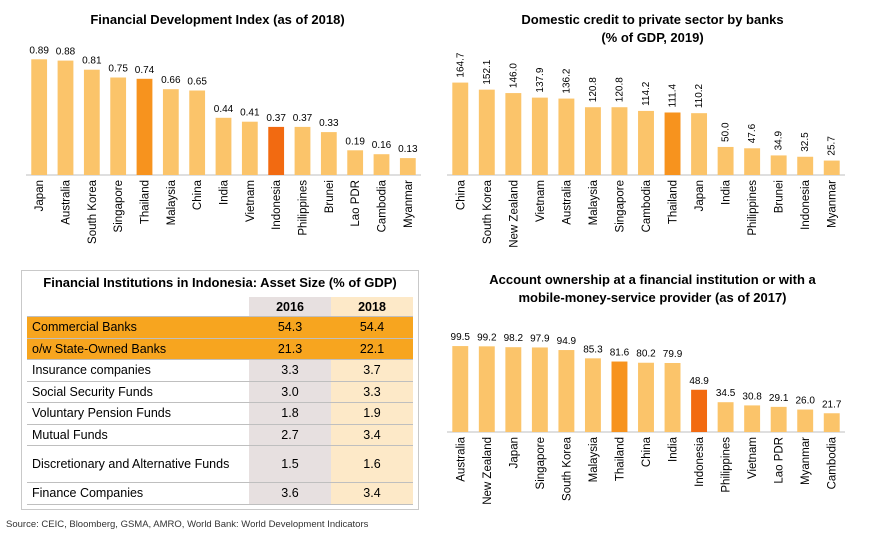 This screenshot has height=542, width=870. I want to click on data-label: 48.9, so click(699, 381).